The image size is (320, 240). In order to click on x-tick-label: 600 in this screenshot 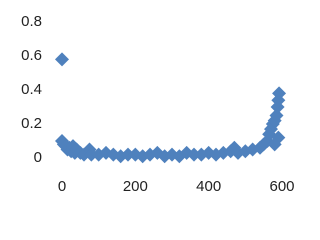, I will do `click(281, 186)`.